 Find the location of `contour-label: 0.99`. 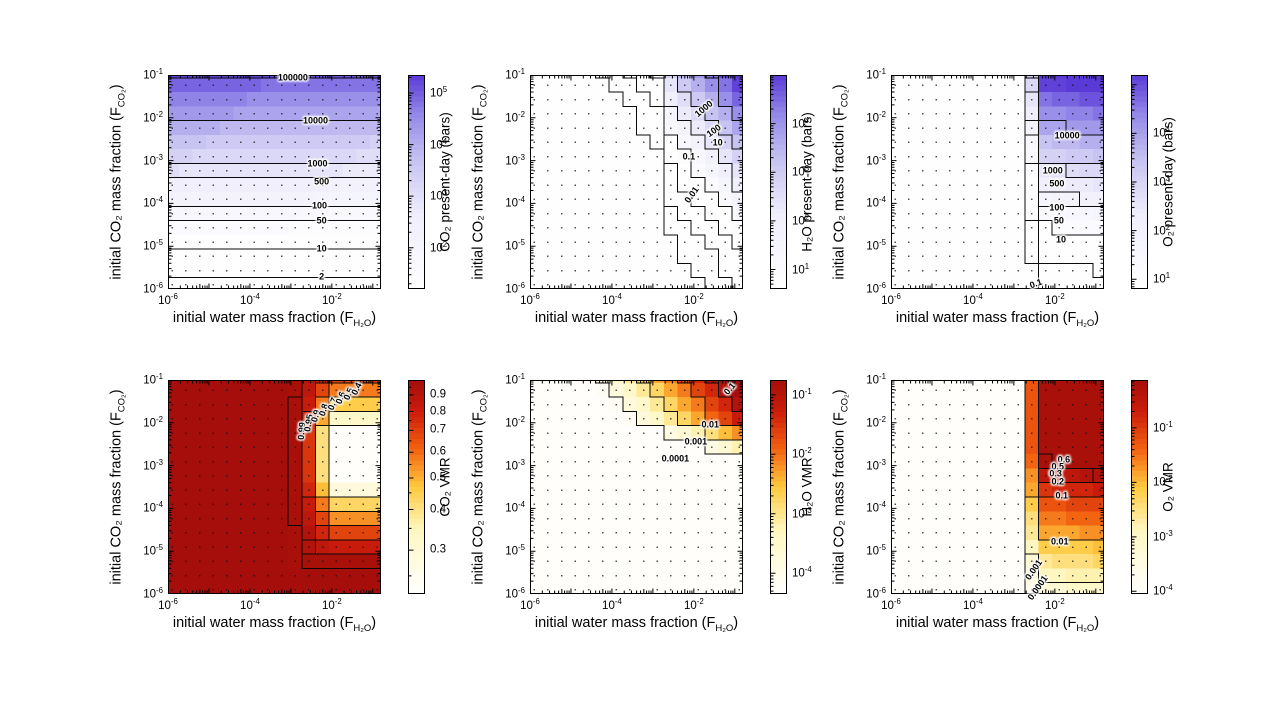

contour-label: 0.99 is located at coordinates (302, 431).